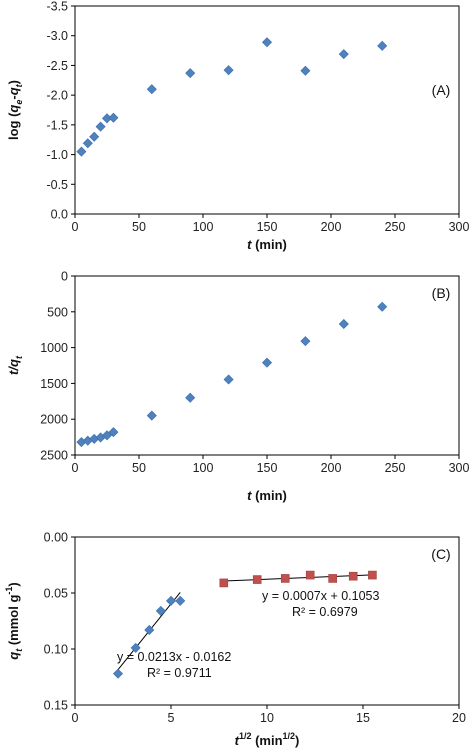 This screenshot has height=752, width=474. Describe the element at coordinates (14, 620) in the screenshot. I see `y-axis-title: qt (mmol g-1)` at that location.